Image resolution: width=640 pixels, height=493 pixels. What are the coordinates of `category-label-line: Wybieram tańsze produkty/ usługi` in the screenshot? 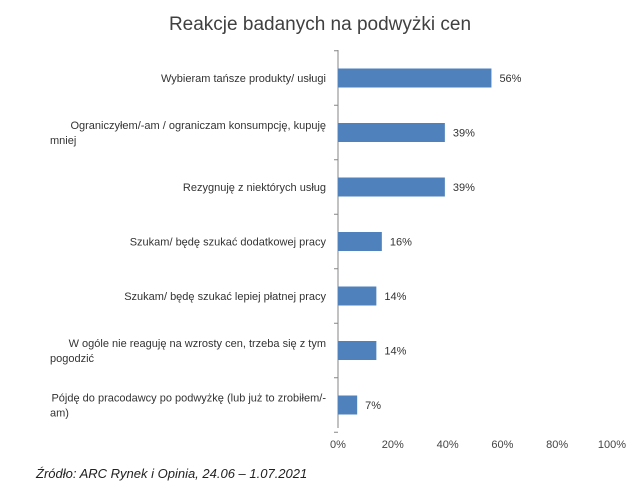 It's located at (243, 79).